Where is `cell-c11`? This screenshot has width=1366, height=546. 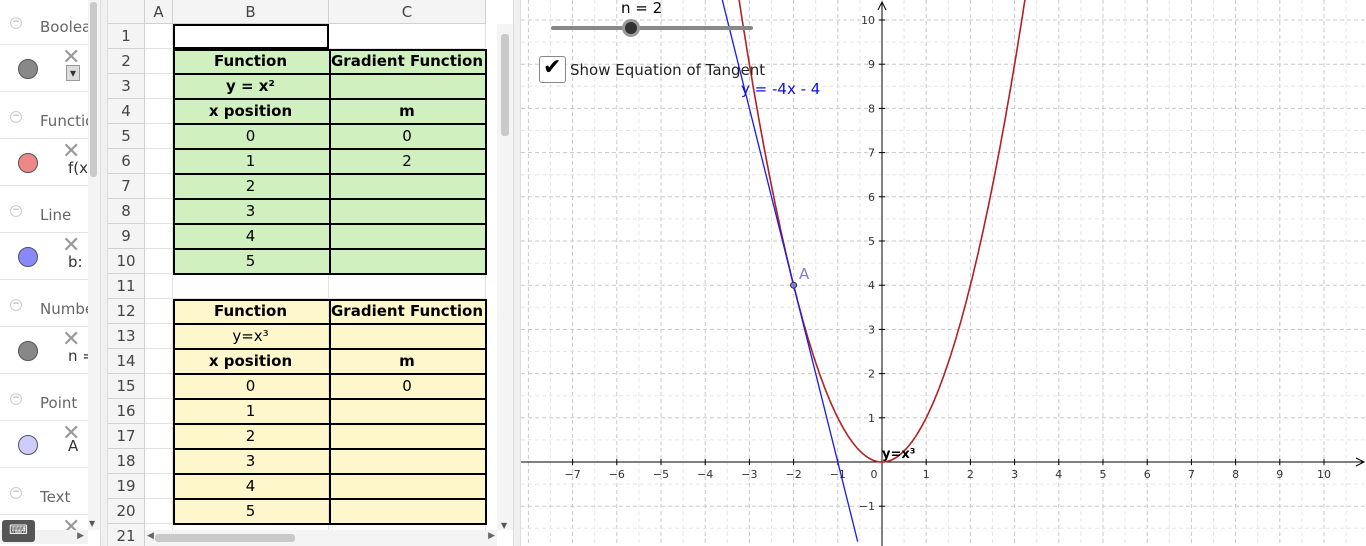 cell-c11 is located at coordinates (407, 286).